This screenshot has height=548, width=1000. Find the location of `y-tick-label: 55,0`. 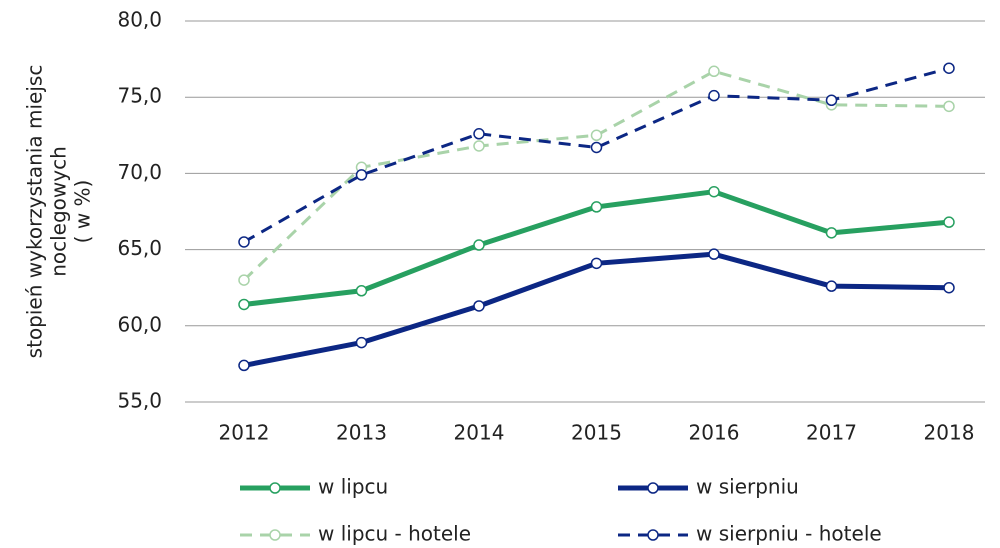

y-tick-label: 55,0 is located at coordinates (139, 401).